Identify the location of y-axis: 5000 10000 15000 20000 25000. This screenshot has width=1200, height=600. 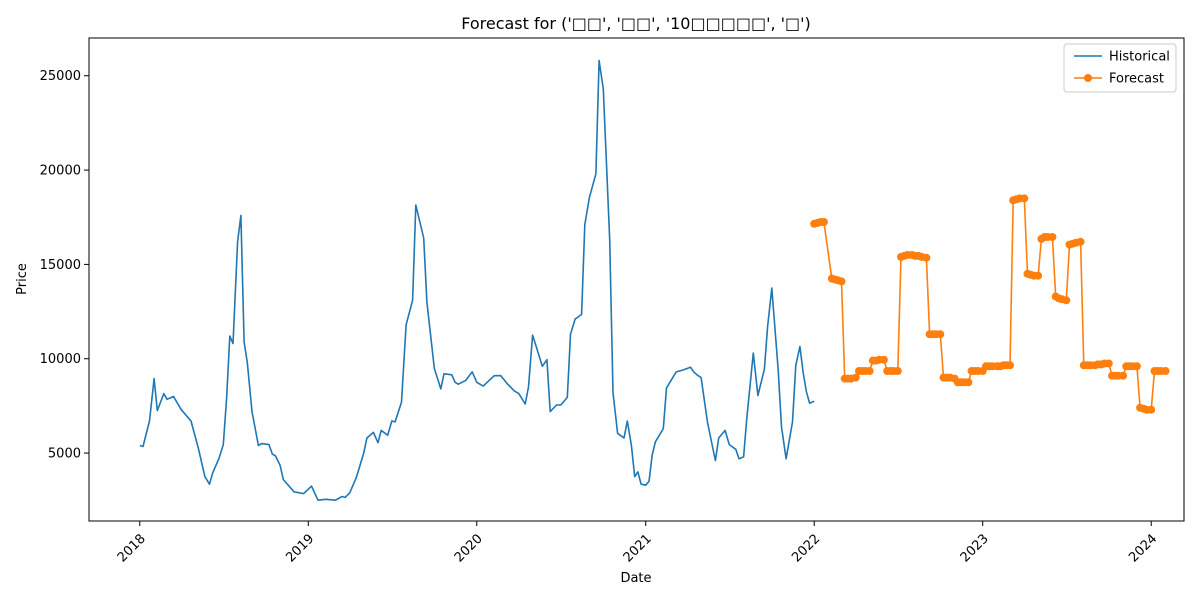
(64, 265).